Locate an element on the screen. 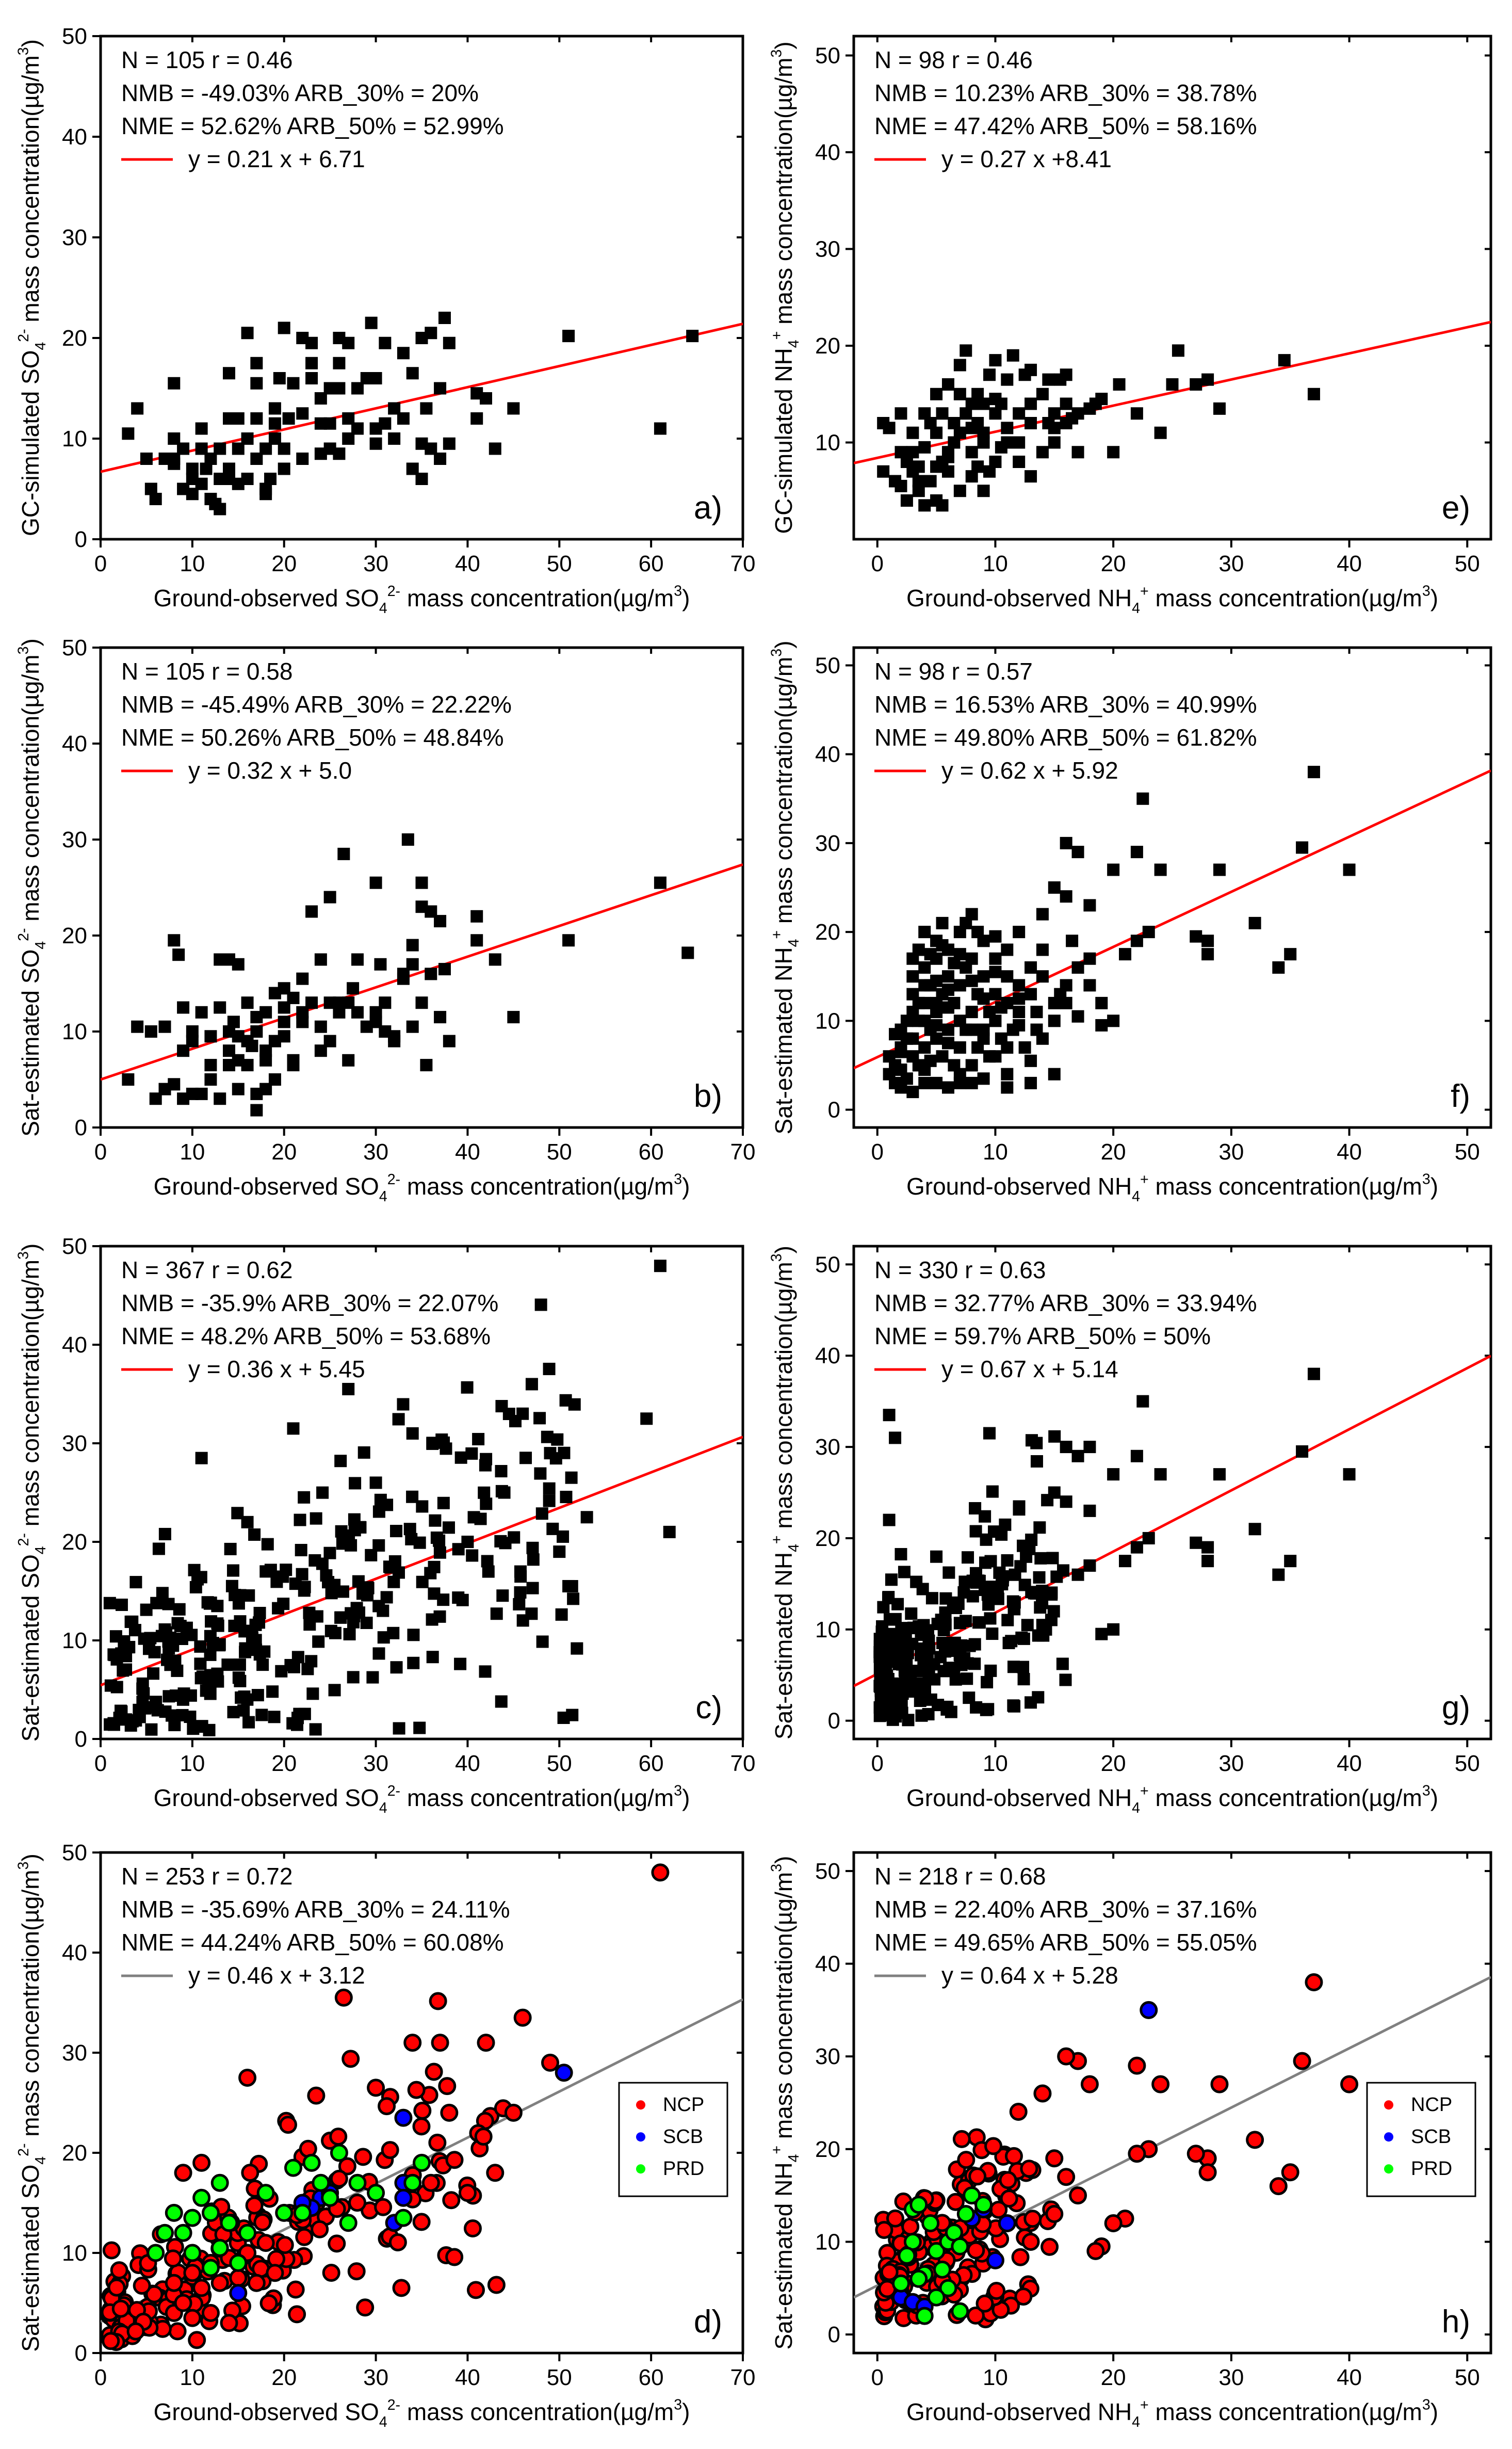  fit-equation: y = 0.32 x + 5.0 is located at coordinates (270, 770).